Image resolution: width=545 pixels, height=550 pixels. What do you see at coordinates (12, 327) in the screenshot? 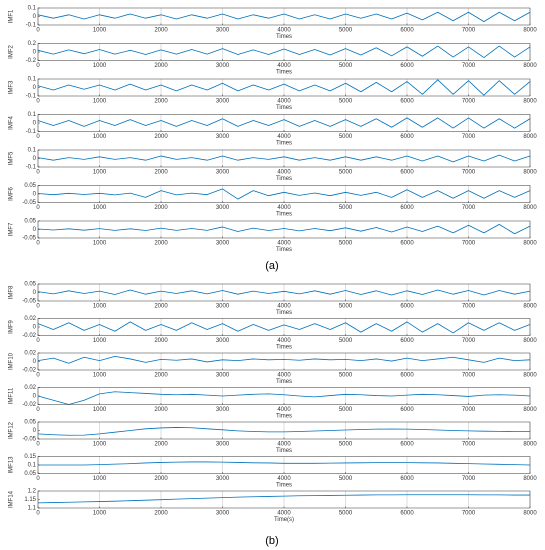
I see `y-axis-label: IMF9` at bounding box center [12, 327].